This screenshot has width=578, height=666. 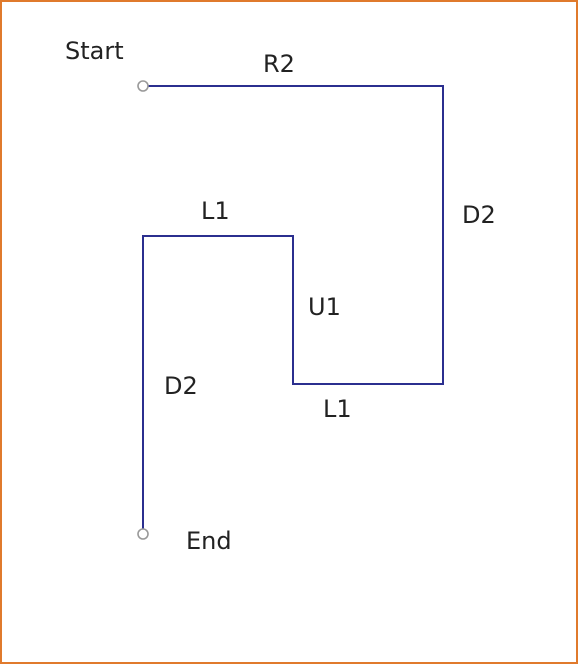 What do you see at coordinates (181, 386) in the screenshot?
I see `segment-label-d2-left: D2` at bounding box center [181, 386].